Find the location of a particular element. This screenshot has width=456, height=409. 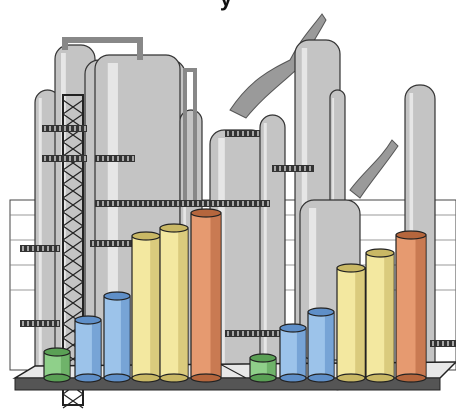

header-fragment: y is located at coordinates (226, 5).